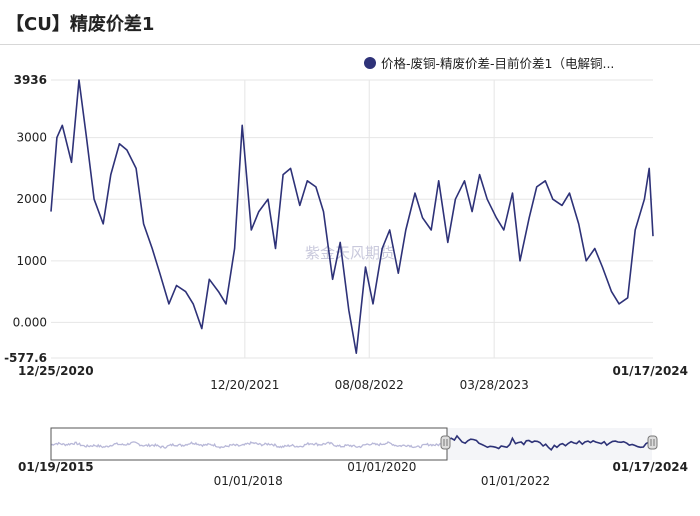 This screenshot has height=516, width=700. Describe the element at coordinates (515, 481) in the screenshot. I see `navigator-tick-label: 01/01/2022` at that location.